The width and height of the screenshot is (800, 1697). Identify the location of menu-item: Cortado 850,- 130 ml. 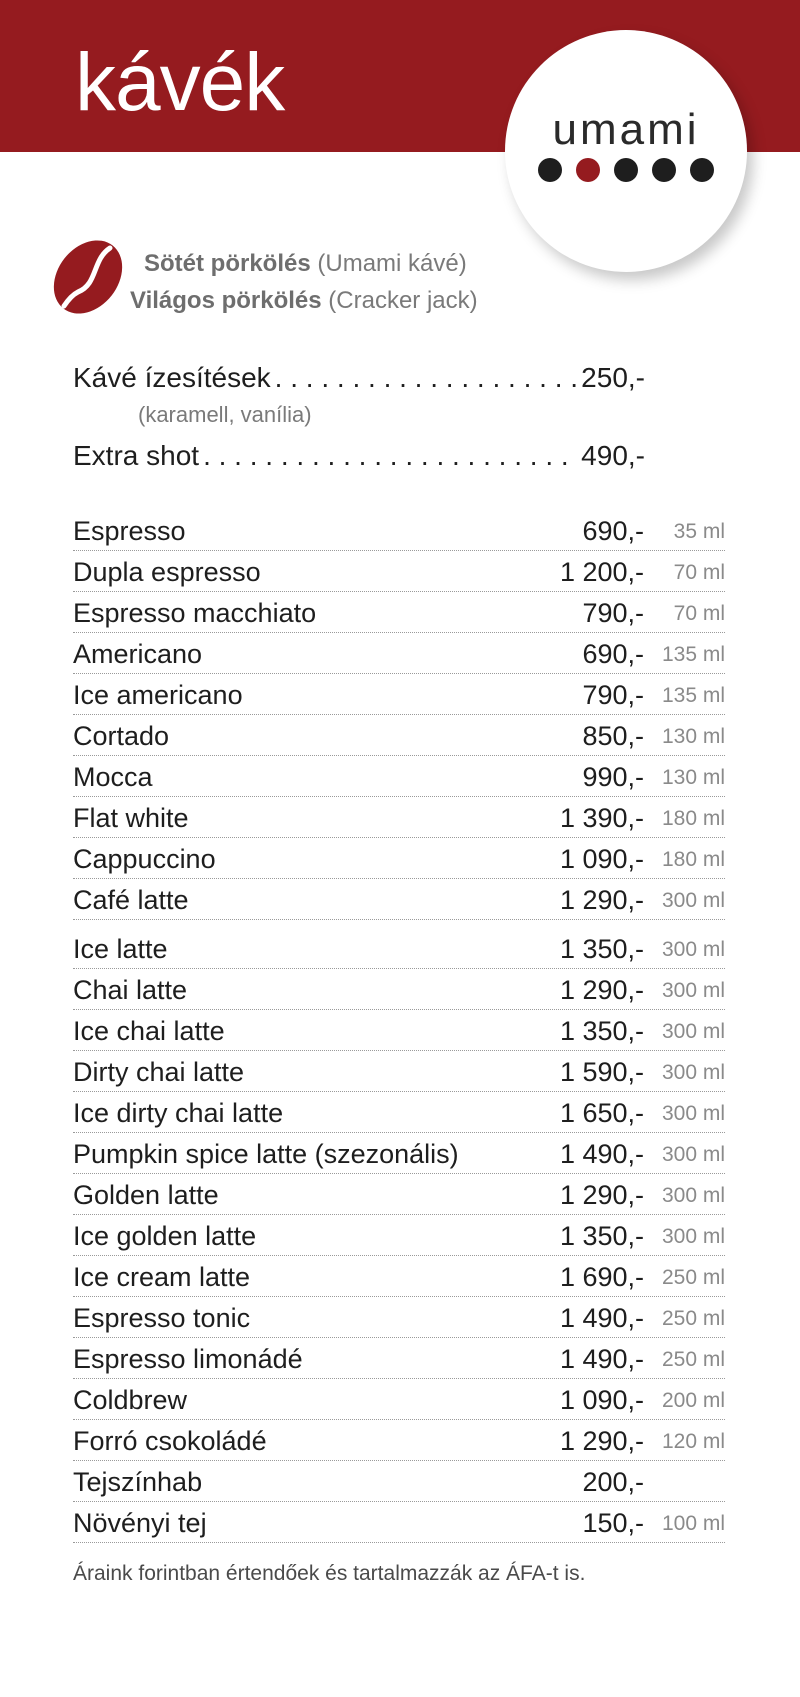
(399, 735).